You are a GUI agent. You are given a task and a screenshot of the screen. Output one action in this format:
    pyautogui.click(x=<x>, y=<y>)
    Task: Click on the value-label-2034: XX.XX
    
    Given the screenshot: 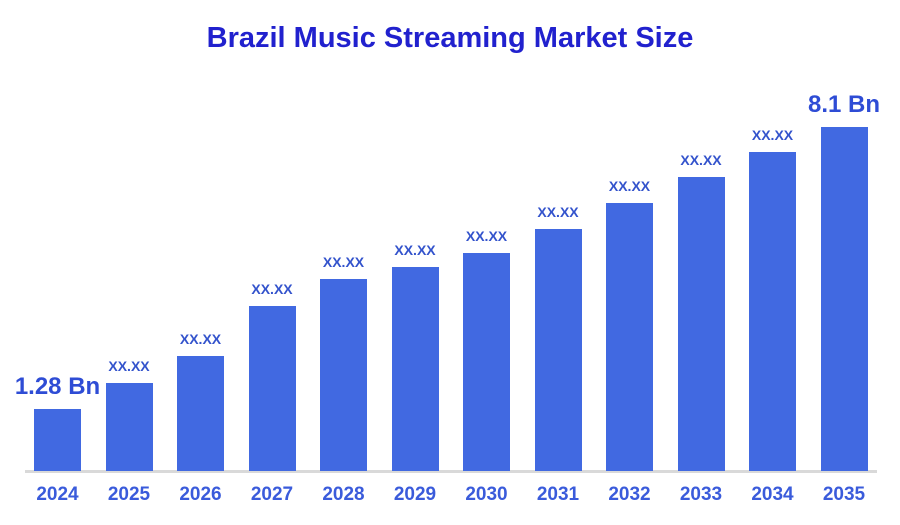 What is the action you would take?
    pyautogui.click(x=772, y=135)
    